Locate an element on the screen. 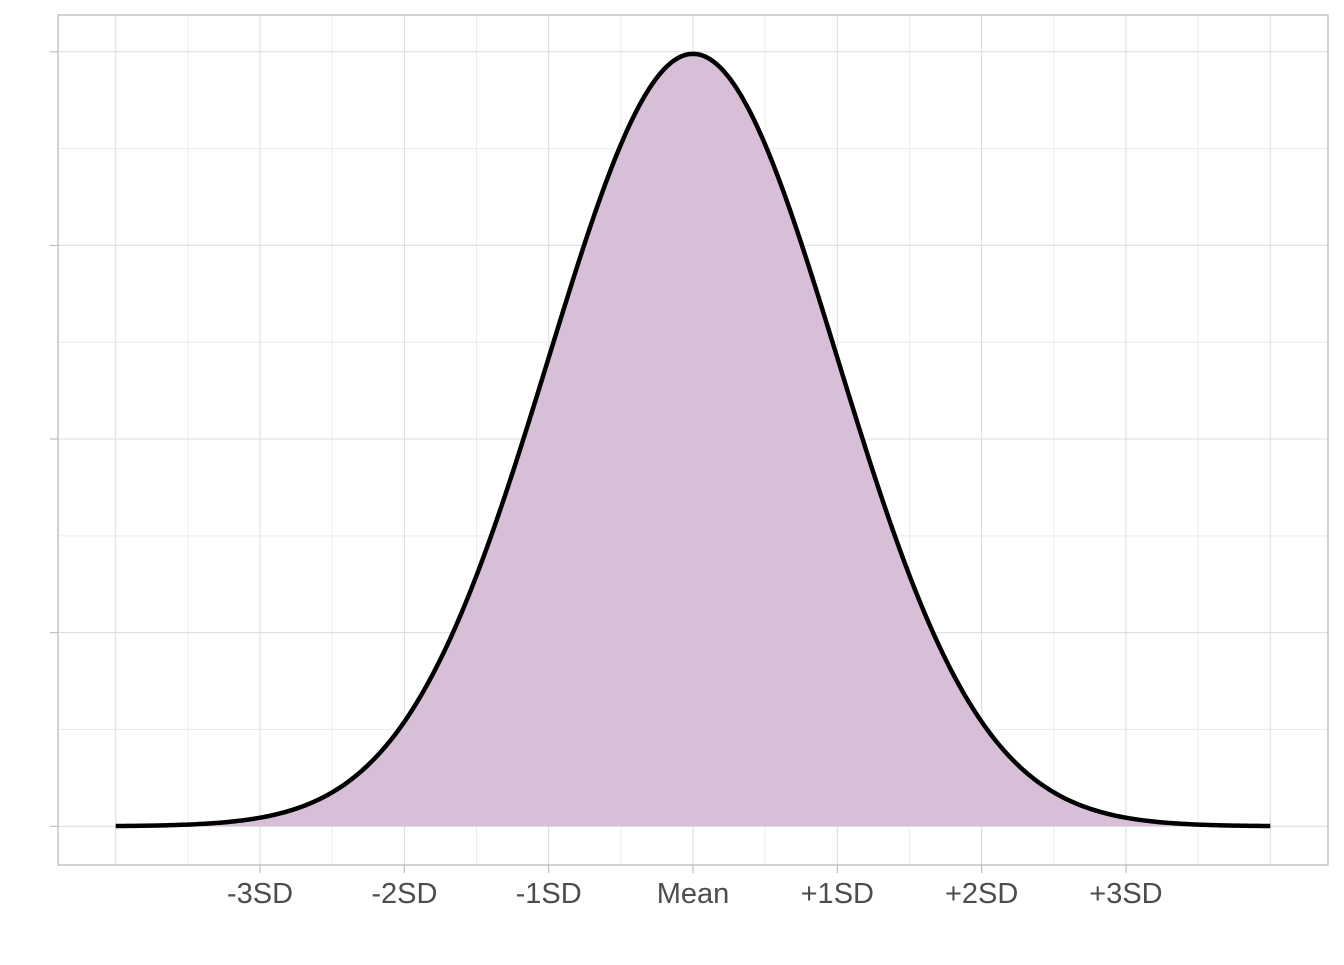  x-axis-tick-label: -2SD is located at coordinates (404, 894).